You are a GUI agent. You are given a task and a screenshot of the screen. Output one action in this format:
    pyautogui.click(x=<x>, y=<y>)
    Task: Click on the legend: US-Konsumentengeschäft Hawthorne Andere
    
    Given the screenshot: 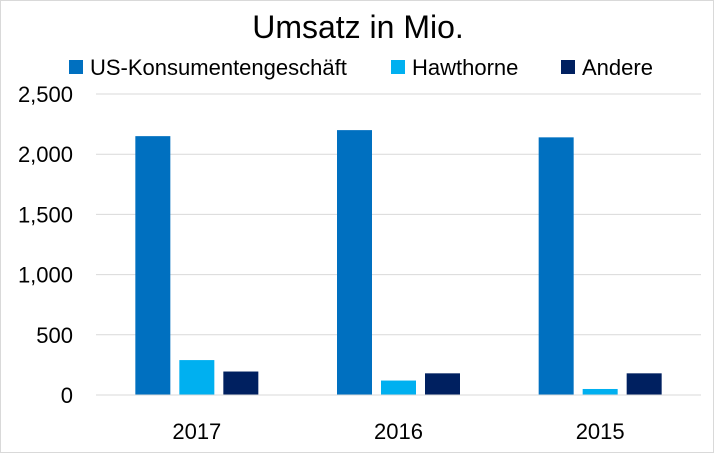 What is the action you would take?
    pyautogui.click(x=361, y=67)
    